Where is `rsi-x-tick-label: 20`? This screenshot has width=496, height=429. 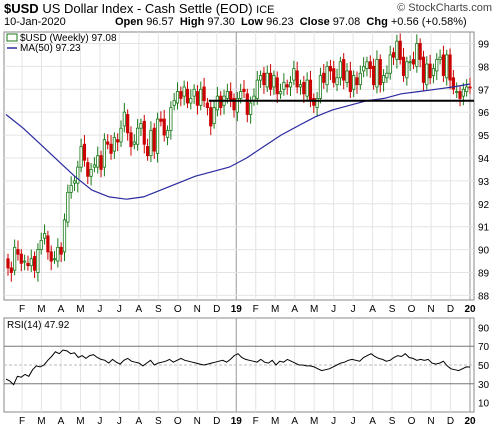 rsi-x-tick-label: 20 is located at coordinates (470, 421).